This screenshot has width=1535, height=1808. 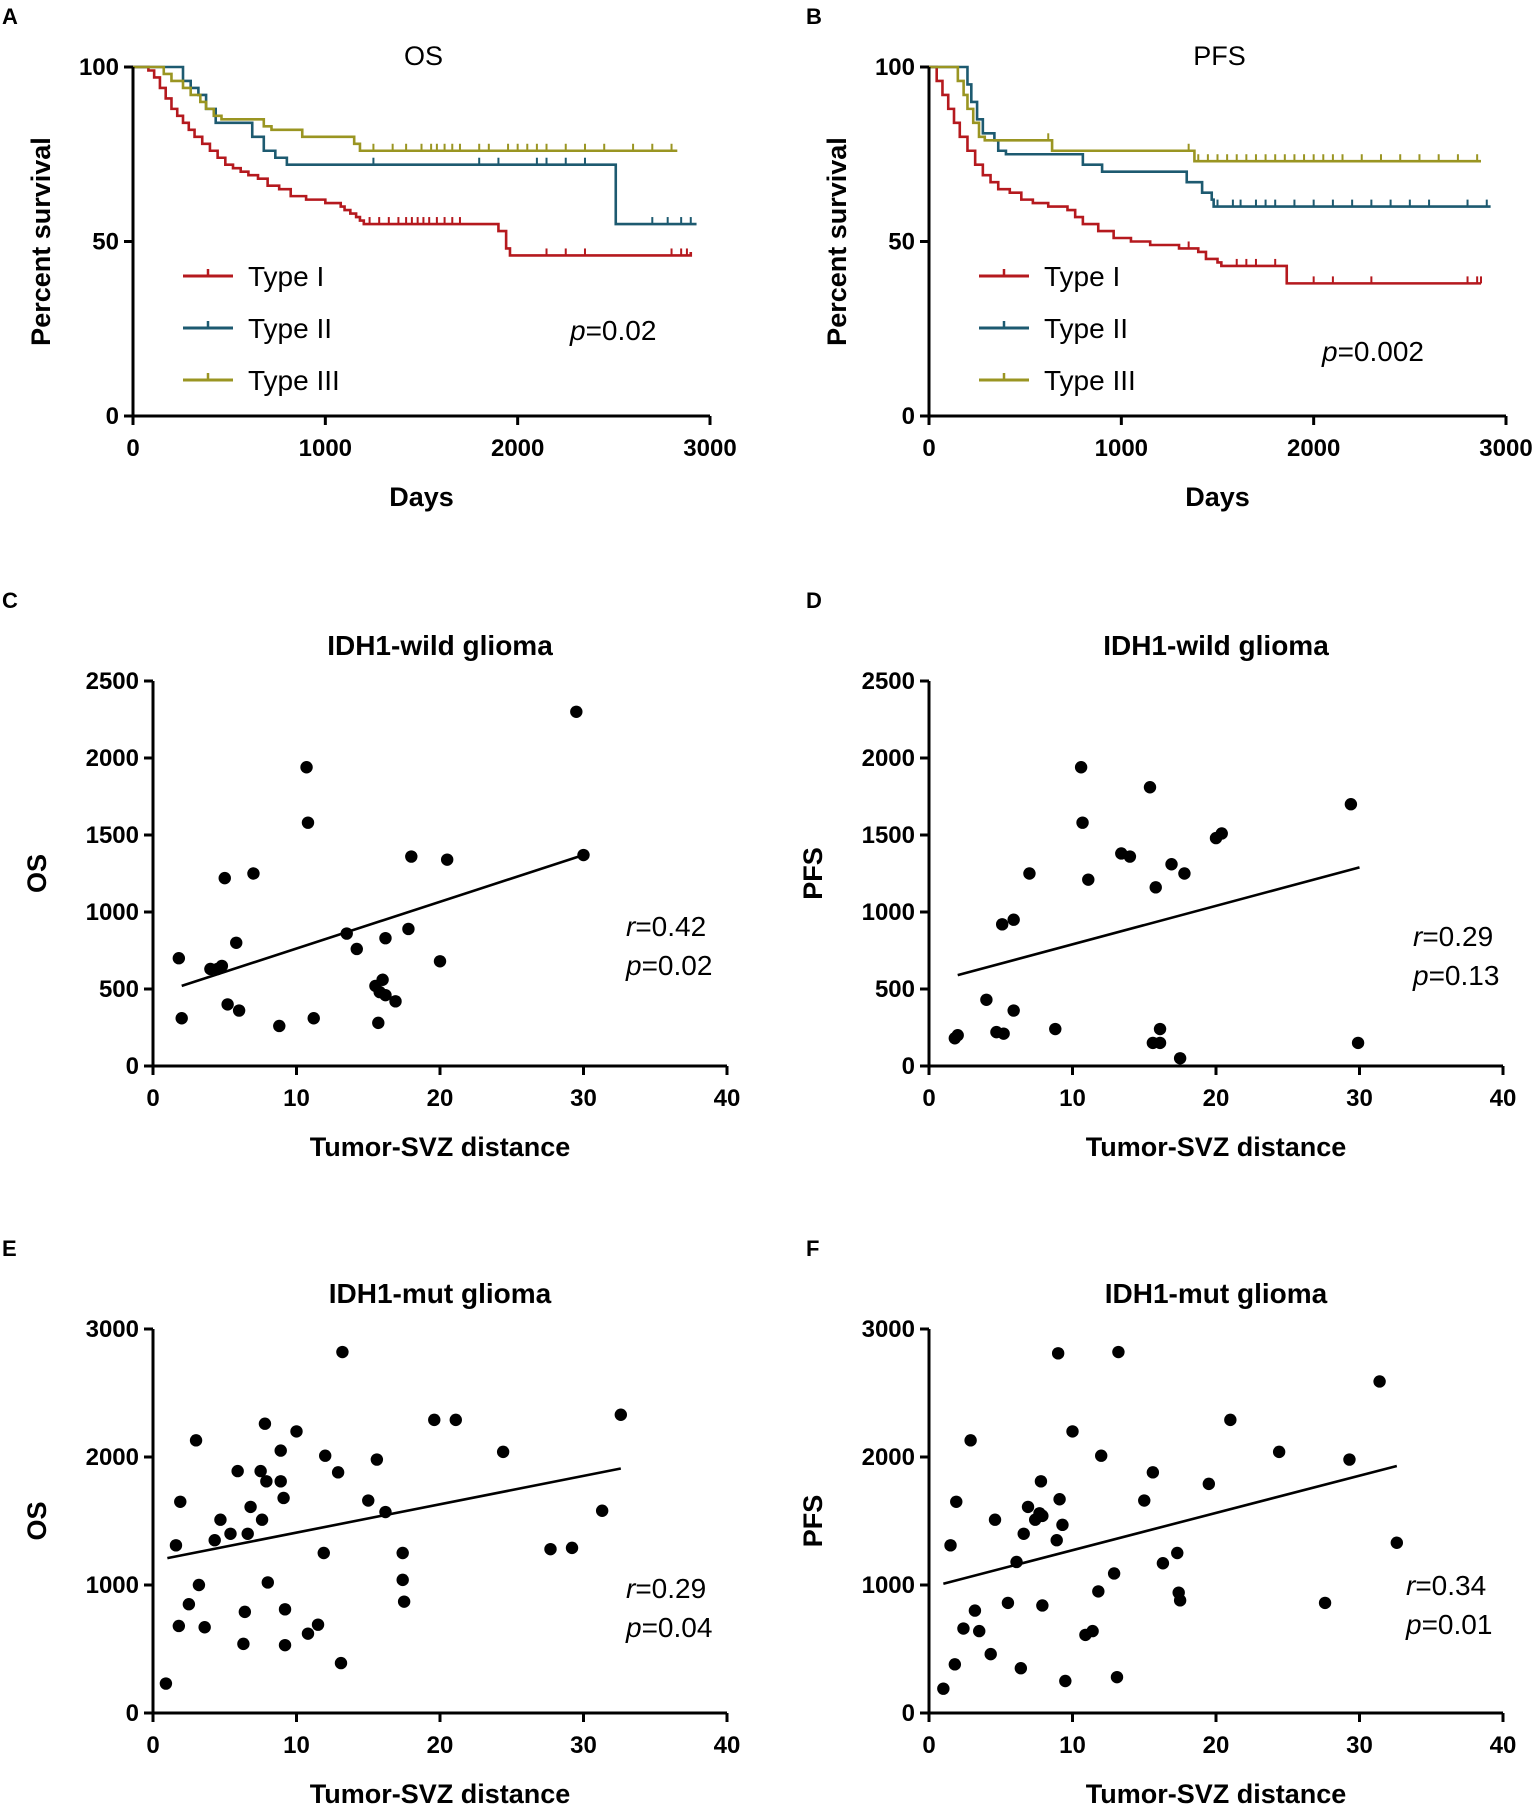 I want to click on x-tick-label: 20, so click(x=1216, y=1098).